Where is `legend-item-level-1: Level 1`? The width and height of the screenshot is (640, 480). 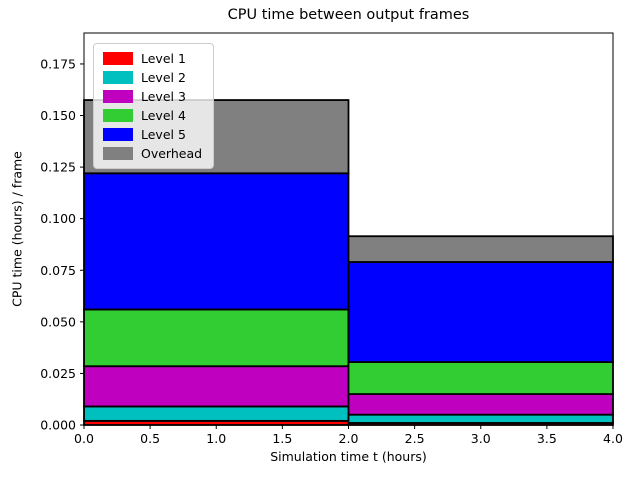 legend-item-level-1: Level 1 is located at coordinates (152, 58).